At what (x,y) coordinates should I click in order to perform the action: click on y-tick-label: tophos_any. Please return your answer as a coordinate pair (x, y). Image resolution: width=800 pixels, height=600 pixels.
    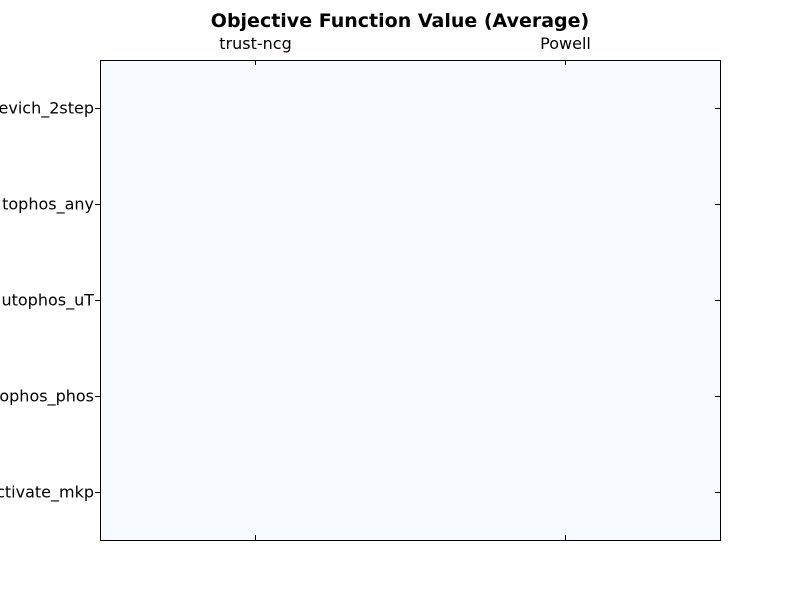
    Looking at the image, I should click on (48, 205).